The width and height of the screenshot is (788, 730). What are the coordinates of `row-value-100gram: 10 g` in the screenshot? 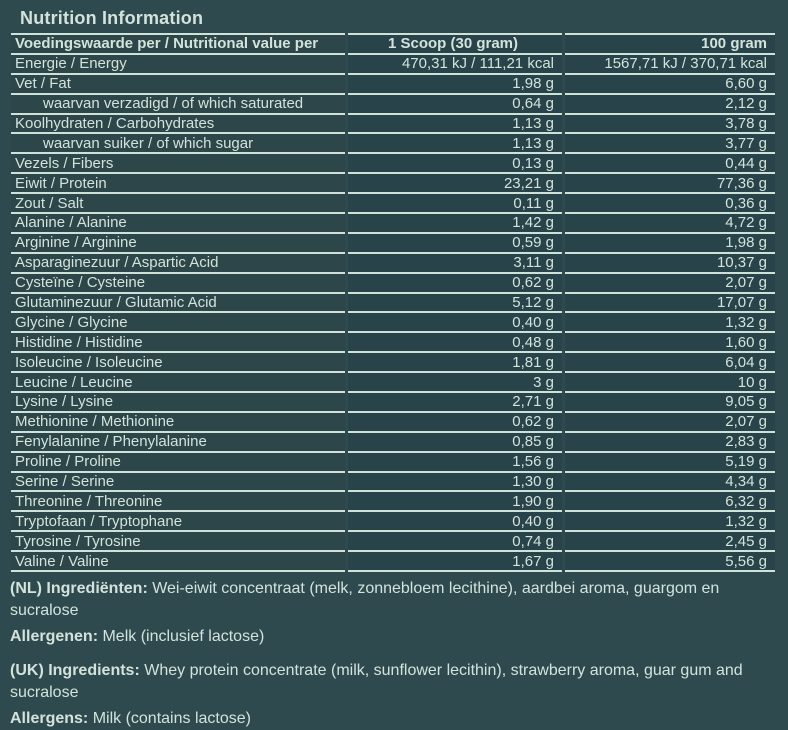 It's located at (670, 383).